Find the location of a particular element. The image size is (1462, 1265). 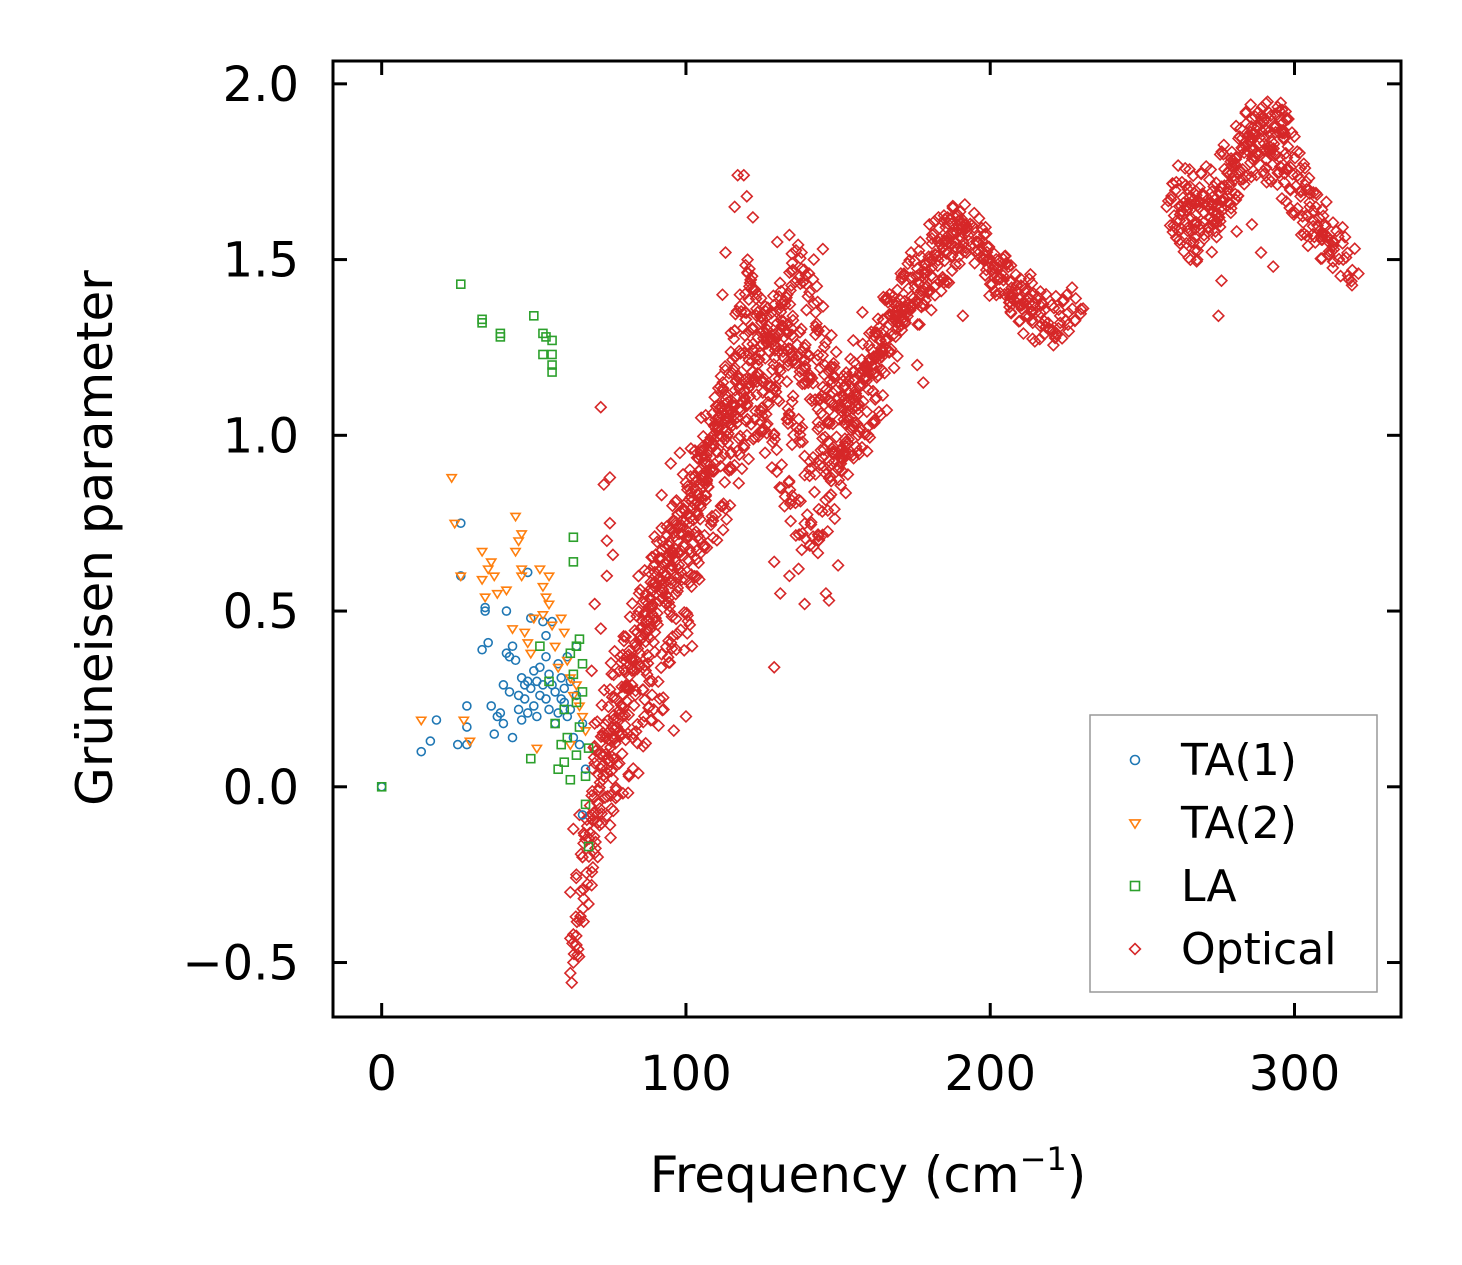

x-axis-title-main: Frequency (cm is located at coordinates (835, 1175).